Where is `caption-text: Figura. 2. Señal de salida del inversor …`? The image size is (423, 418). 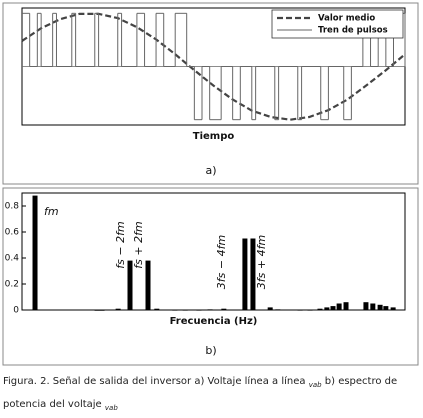 caption-text: Figura. 2. Señal de salida del inversor … is located at coordinates (154, 381).